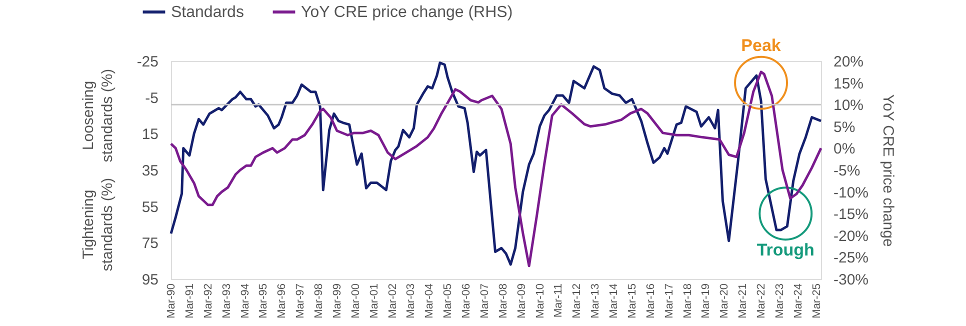 The image size is (966, 326). What do you see at coordinates (706, 301) in the screenshot?
I see `x-tick-label: Mar-19` at bounding box center [706, 301].